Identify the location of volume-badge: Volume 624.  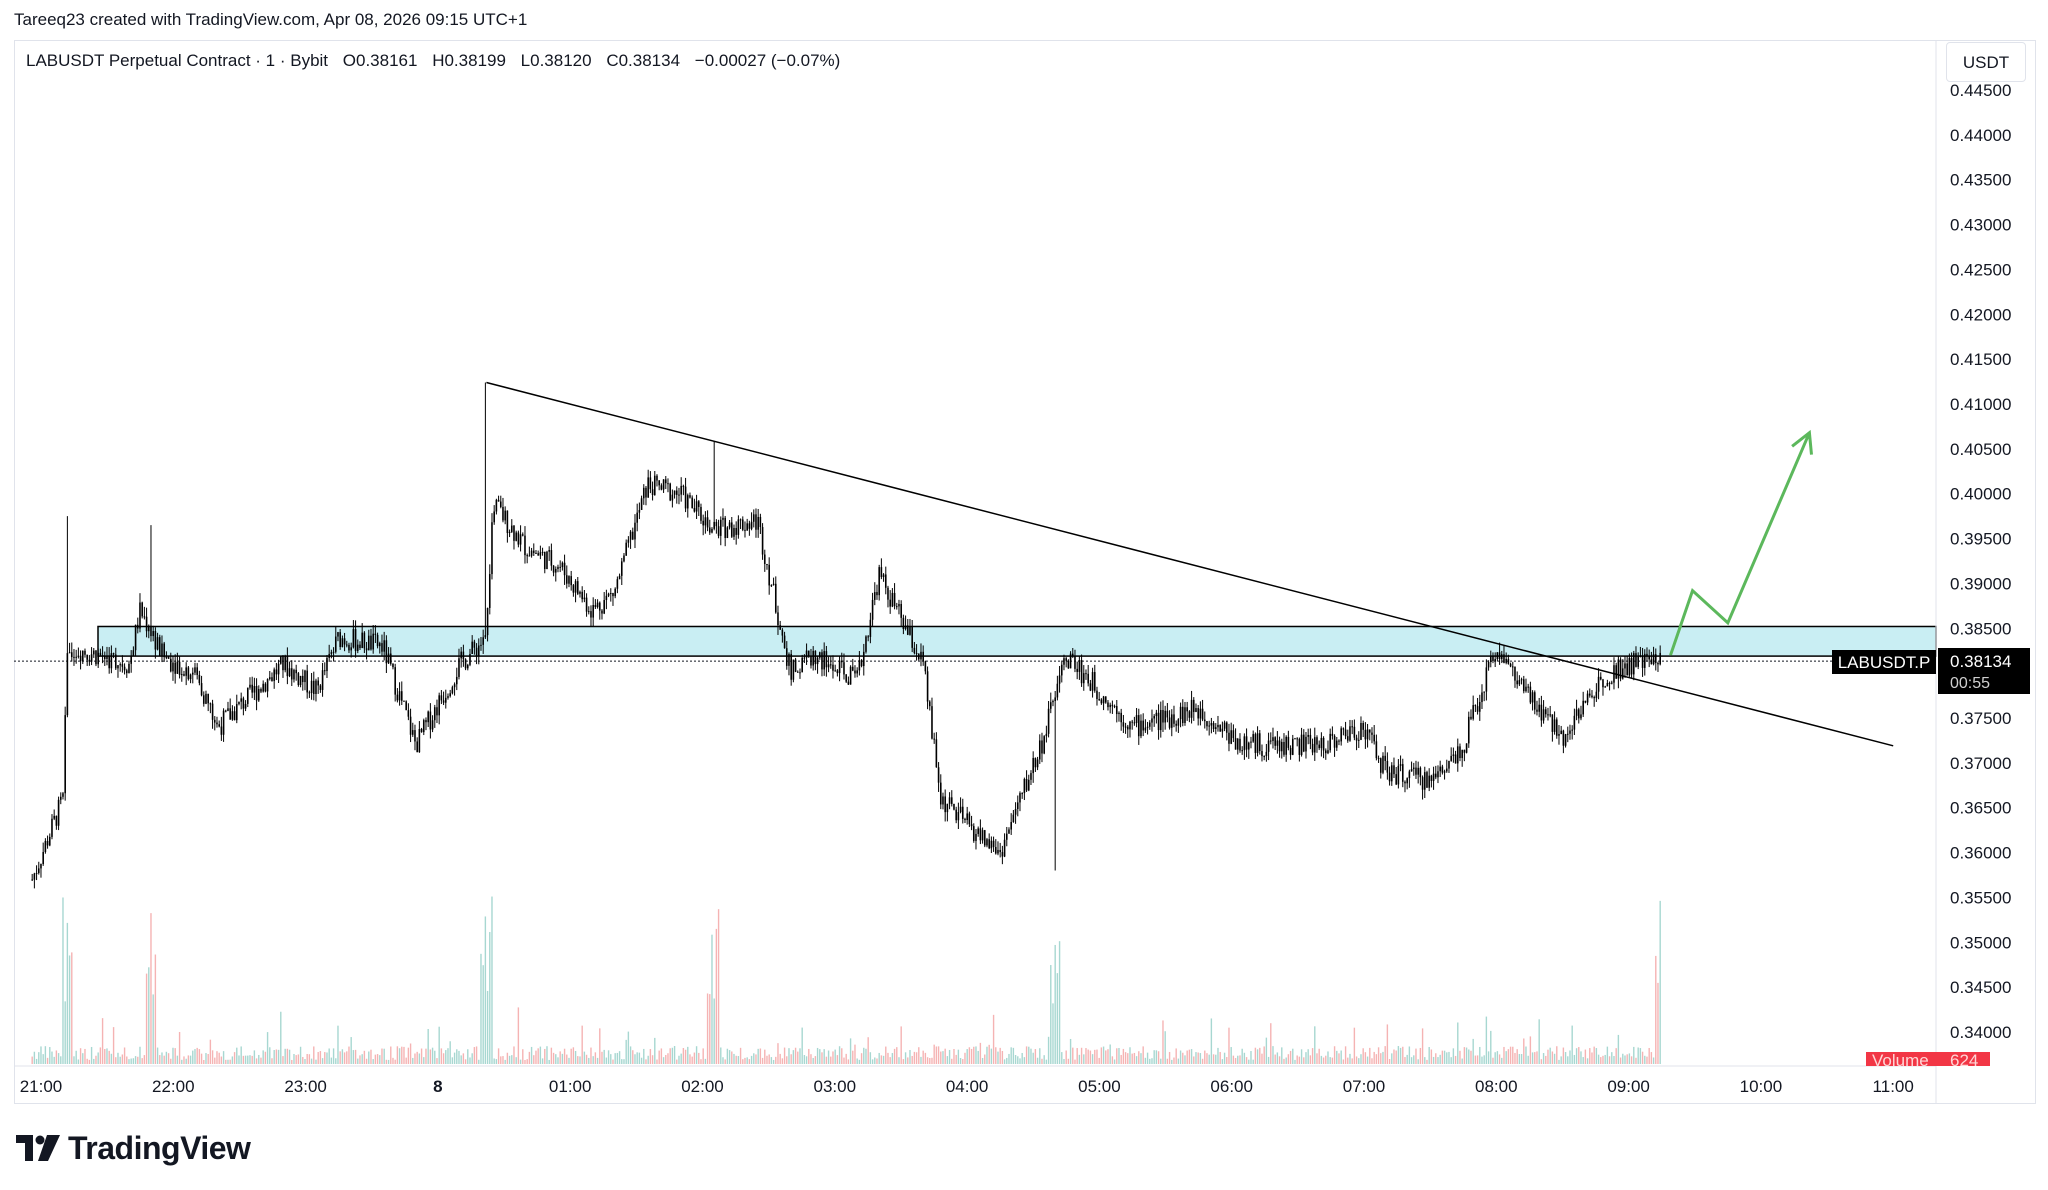
(1928, 1060).